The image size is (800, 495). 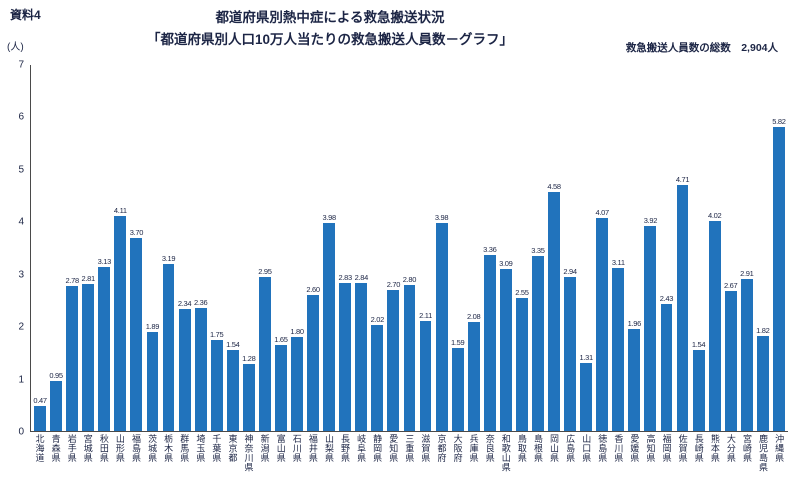 What do you see at coordinates (152, 248) in the screenshot?
I see `bar-slot: 1.89` at bounding box center [152, 248].